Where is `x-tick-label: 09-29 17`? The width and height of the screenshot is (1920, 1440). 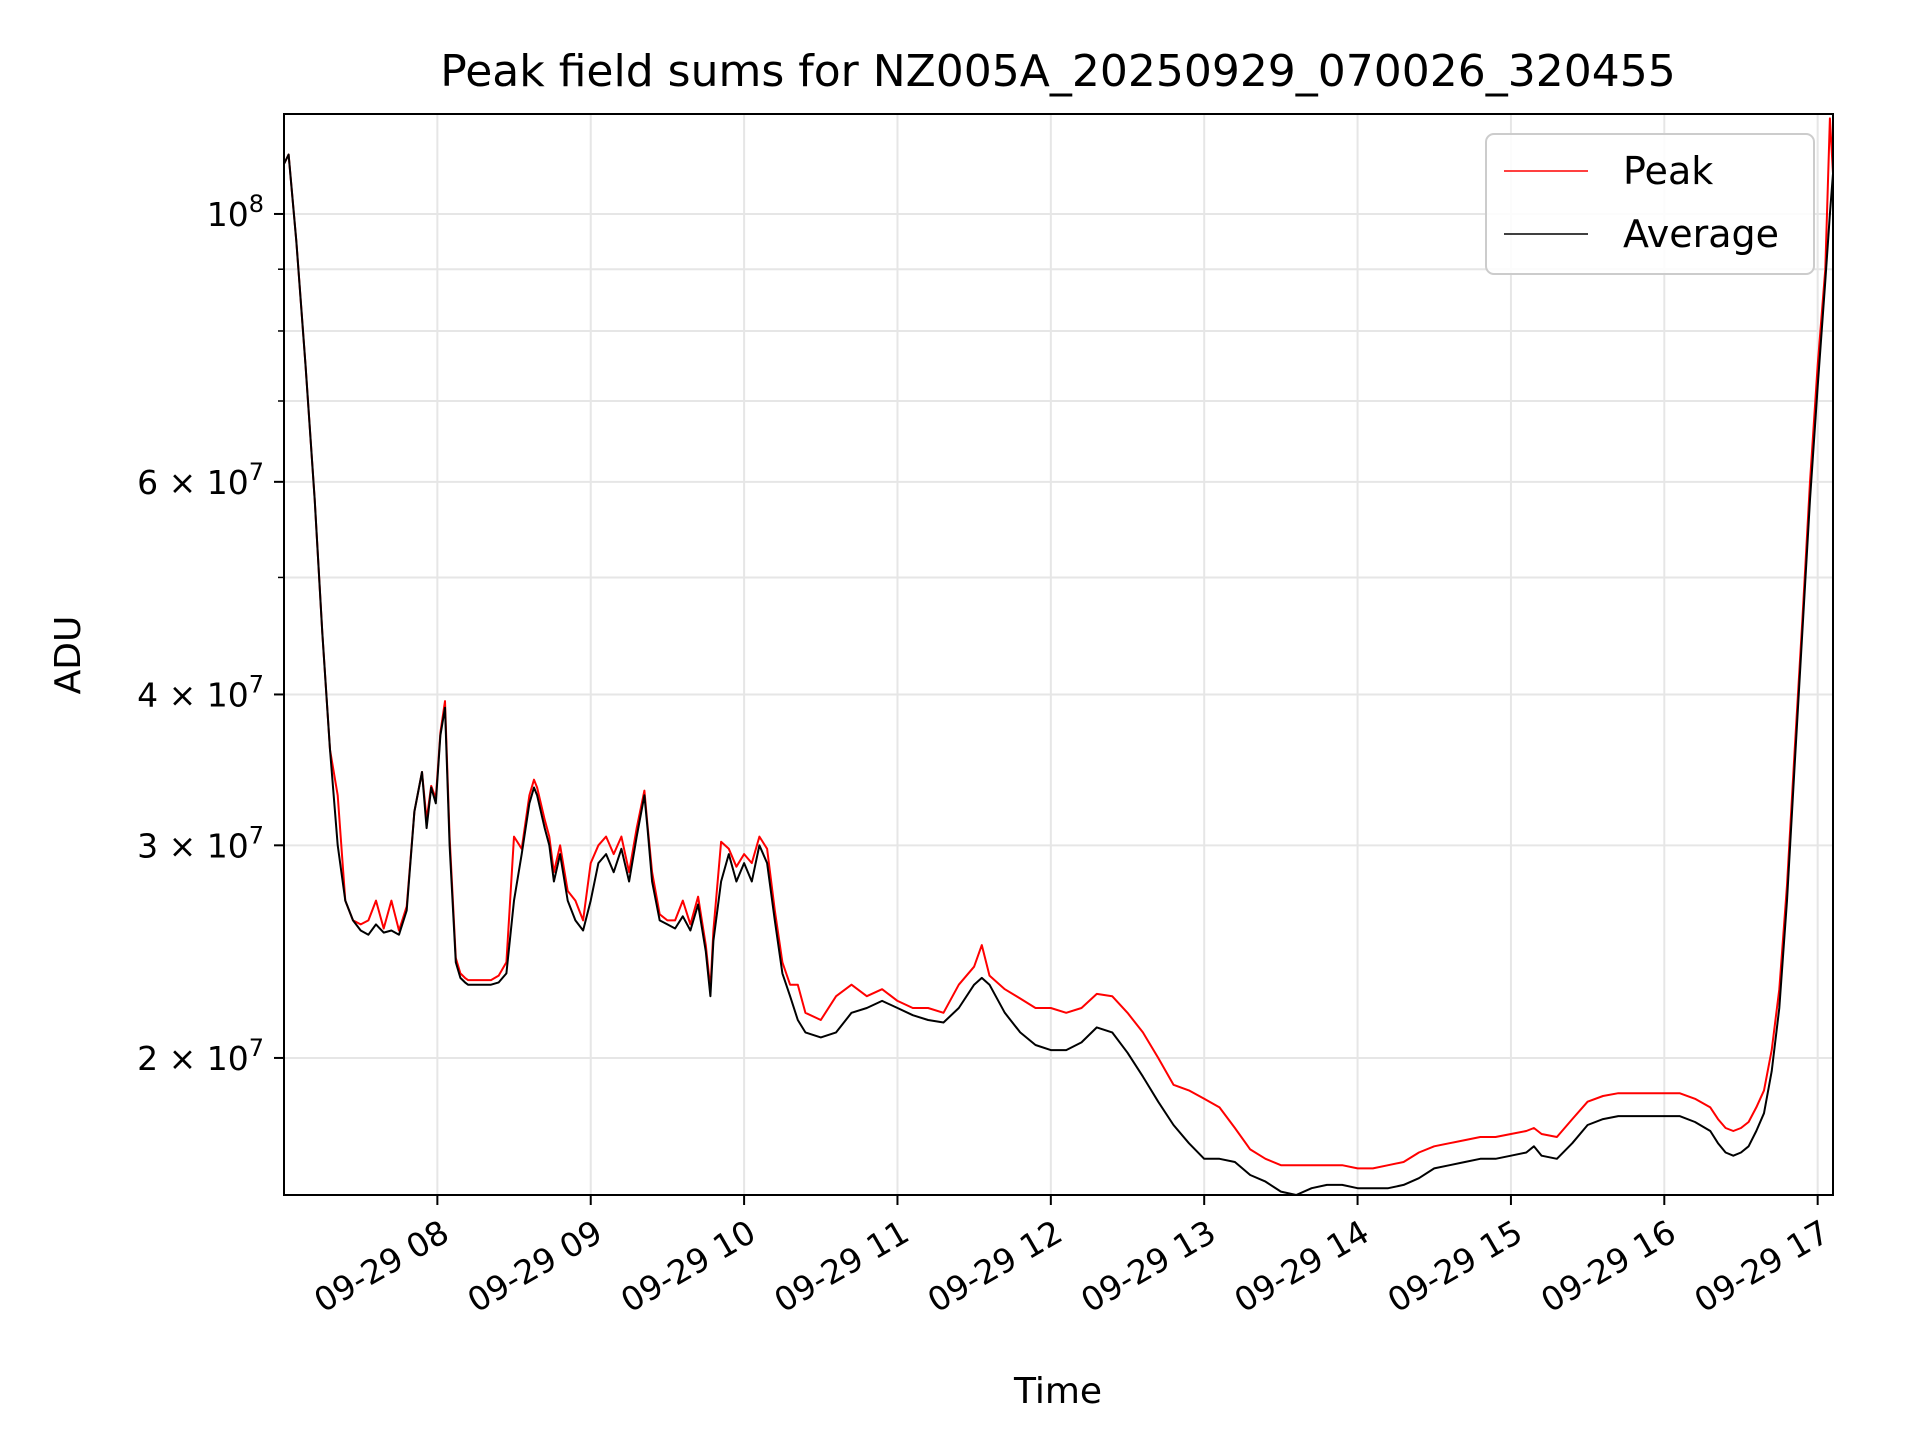 x-tick-label: 09-29 17 is located at coordinates (1762, 1266).